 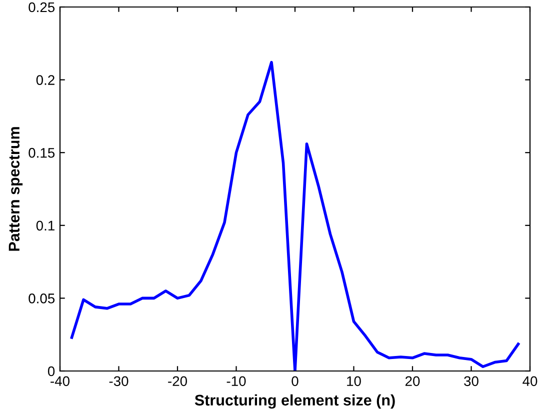 I want to click on y-tick-label: 0.1, so click(x=45, y=225).